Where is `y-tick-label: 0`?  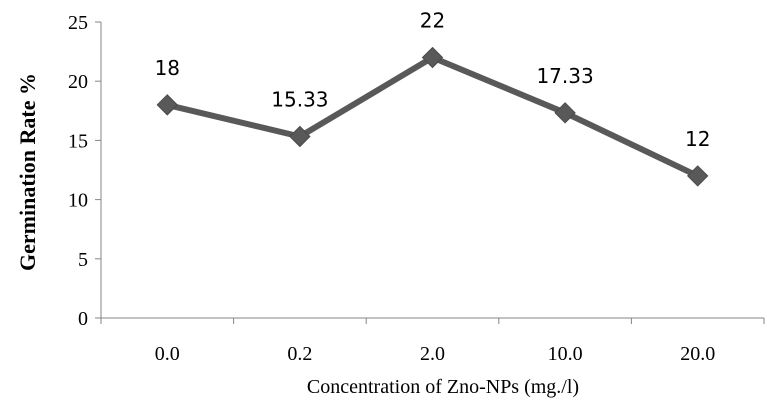
y-tick-label: 0 is located at coordinates (83, 319).